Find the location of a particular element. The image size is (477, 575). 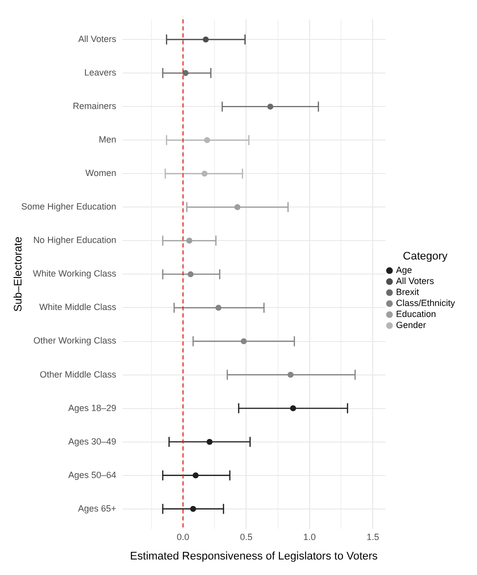

x-axis-title: Estimated Responsiveness of Legislators to Voters is located at coordinates (254, 556).